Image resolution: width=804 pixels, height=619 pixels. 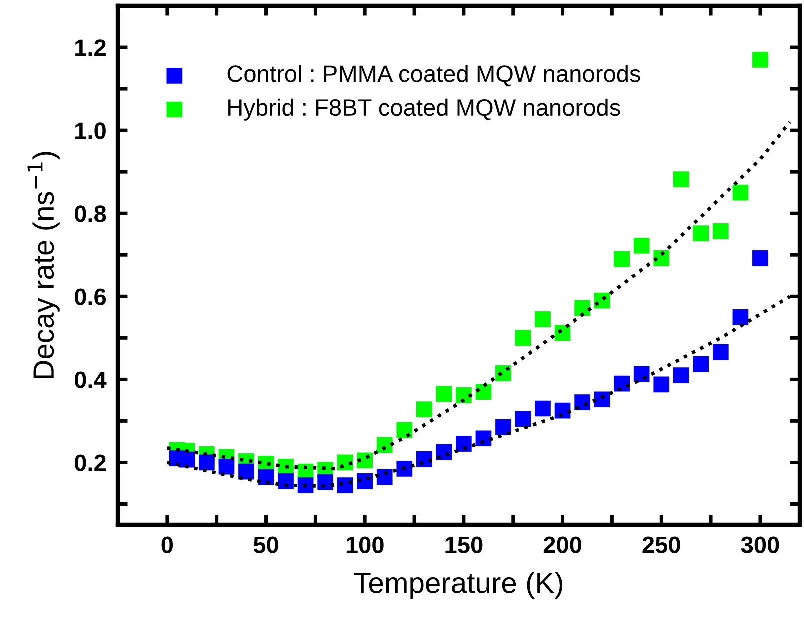 What do you see at coordinates (168, 545) in the screenshot?
I see `x-tick-label: 0` at bounding box center [168, 545].